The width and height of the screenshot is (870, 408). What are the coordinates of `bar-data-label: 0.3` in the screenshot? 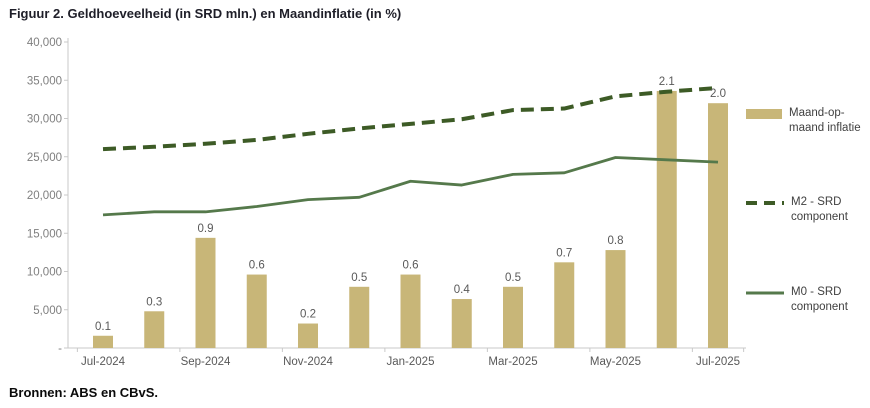 It's located at (154, 302).